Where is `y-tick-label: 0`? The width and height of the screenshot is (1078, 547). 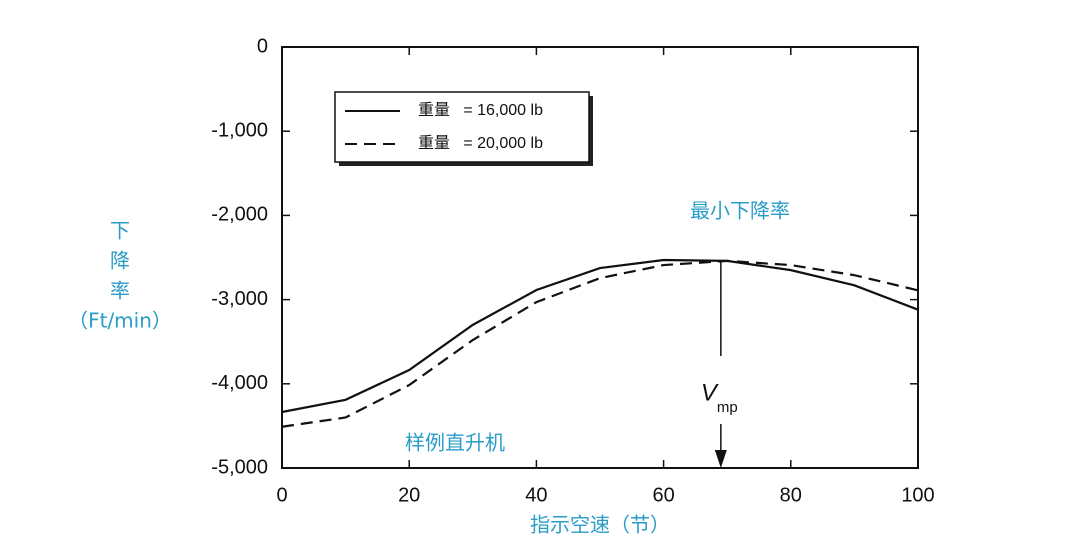
y-tick-label: 0 is located at coordinates (262, 46).